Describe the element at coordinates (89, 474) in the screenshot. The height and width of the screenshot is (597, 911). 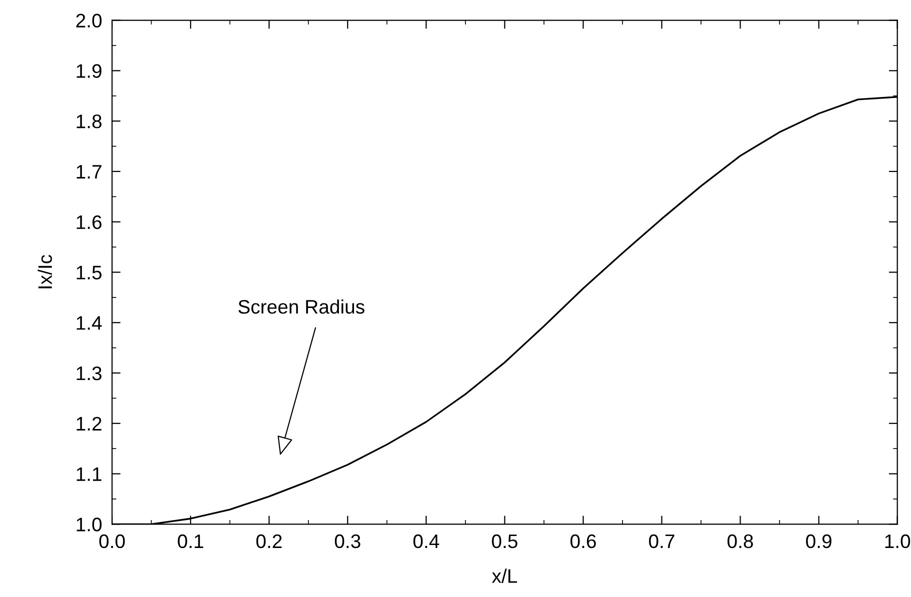
I see `y-tick-label: 1.1` at that location.